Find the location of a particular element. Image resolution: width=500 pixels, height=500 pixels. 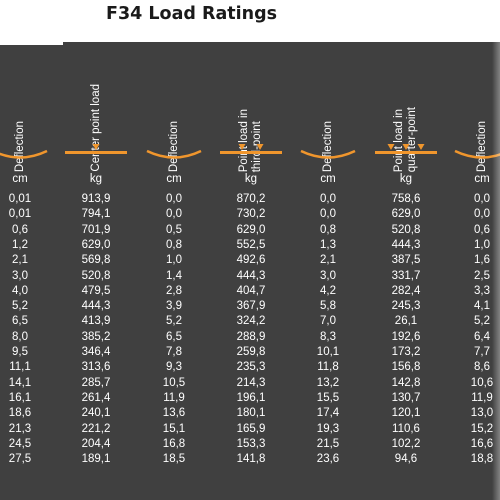

table-cell: 7,7 is located at coordinates (482, 352).